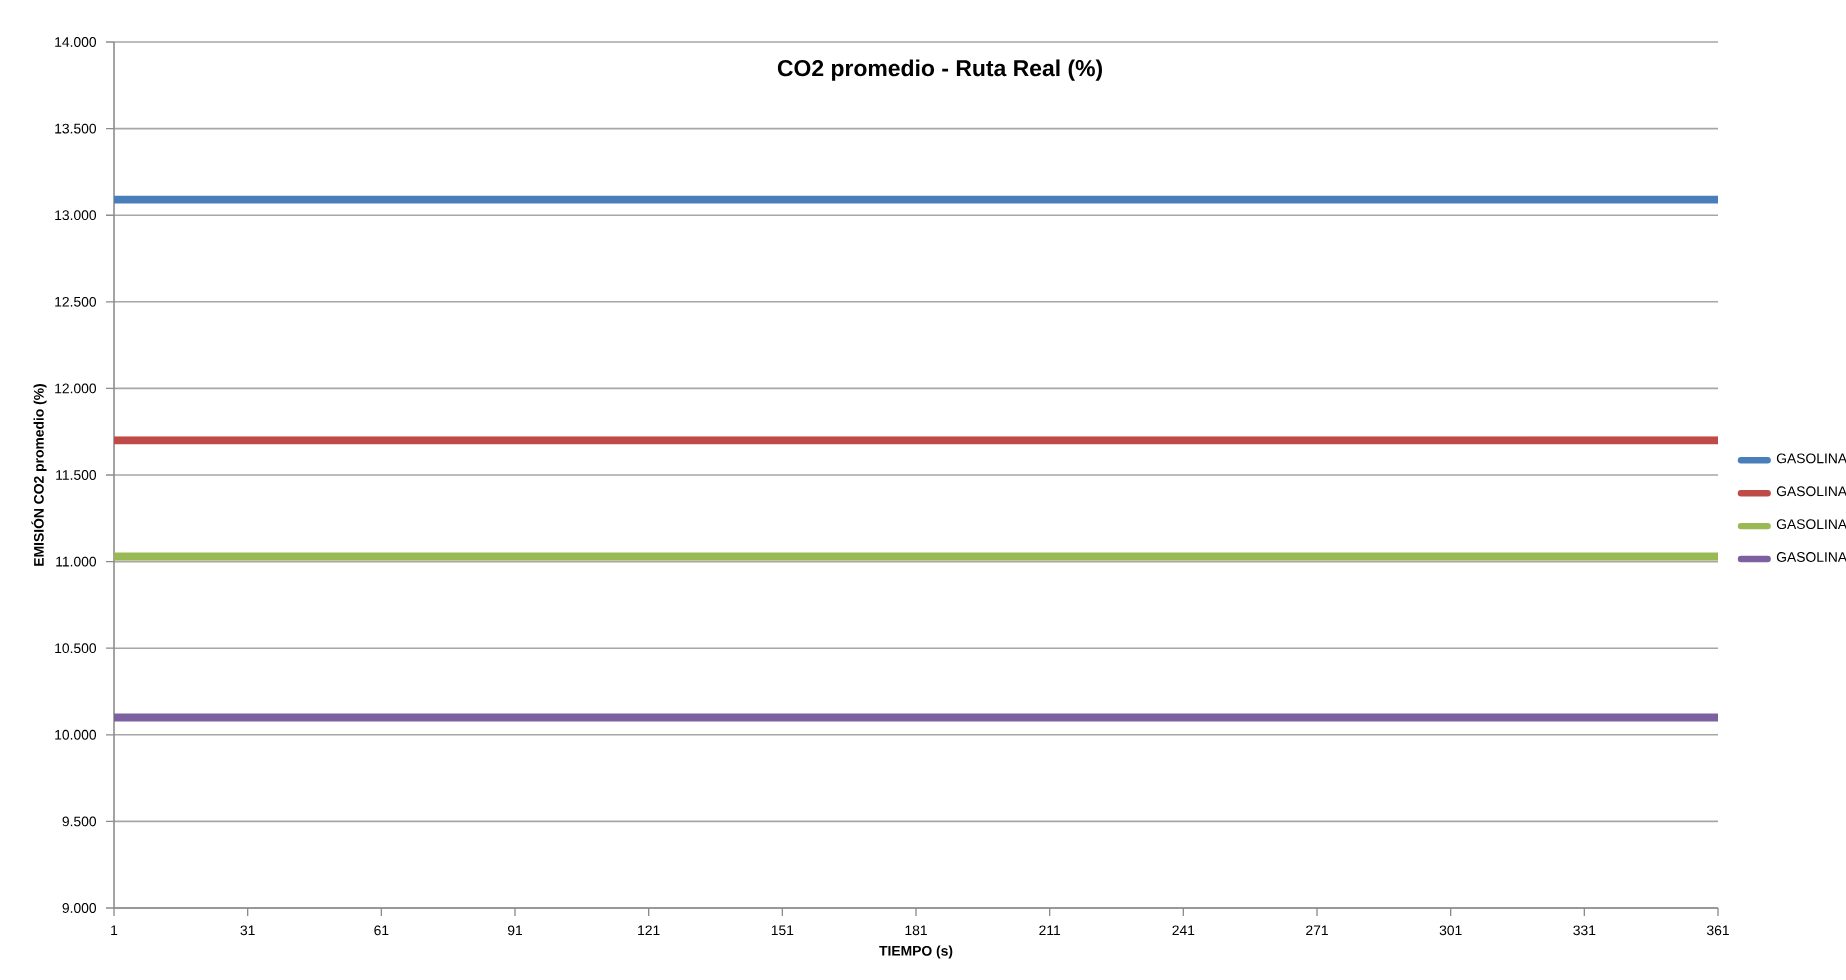  I want to click on text: CO2 promedio - Ruta Real (%), so click(939, 70).